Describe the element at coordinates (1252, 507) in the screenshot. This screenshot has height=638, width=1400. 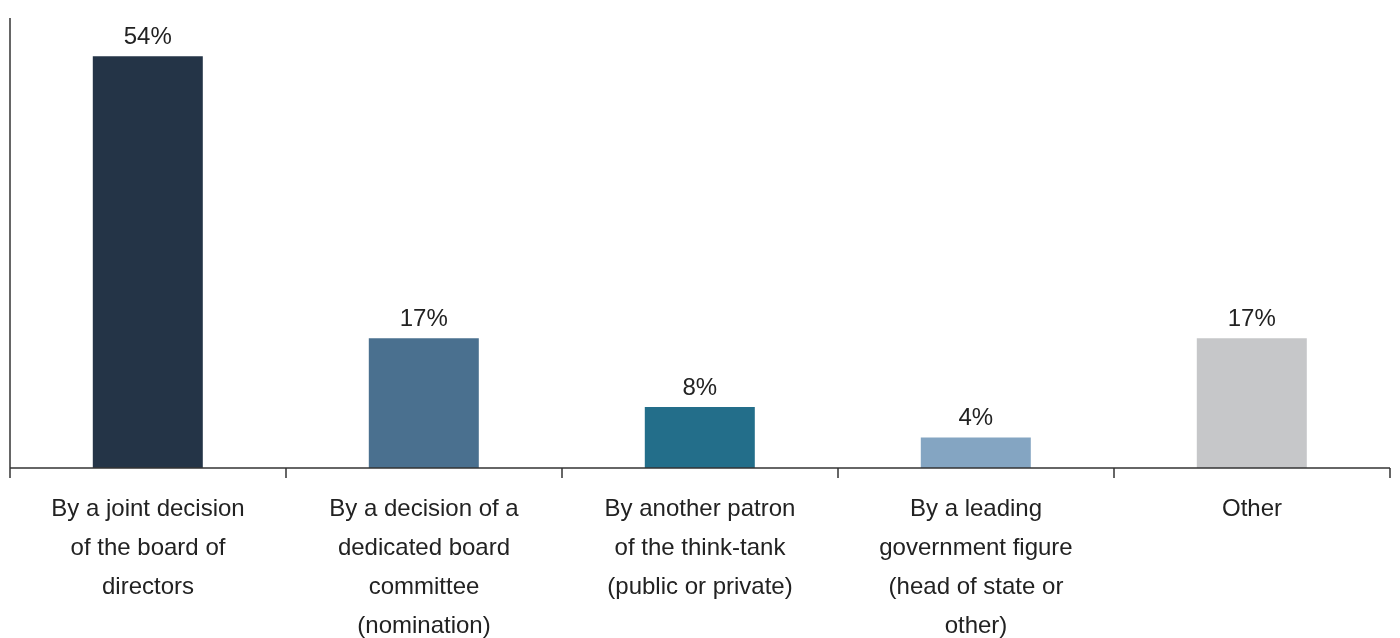
I see `x-tick-label: Other` at that location.